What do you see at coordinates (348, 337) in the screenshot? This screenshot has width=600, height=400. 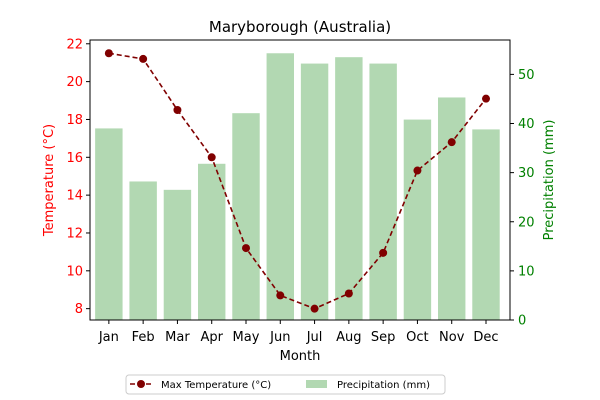 I see `x-tick-label-aug: Aug` at bounding box center [348, 337].